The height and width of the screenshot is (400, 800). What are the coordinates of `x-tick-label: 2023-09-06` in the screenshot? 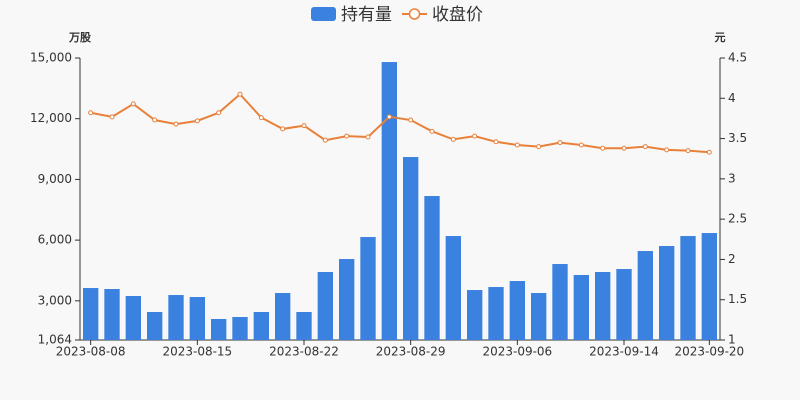 It's located at (517, 352).